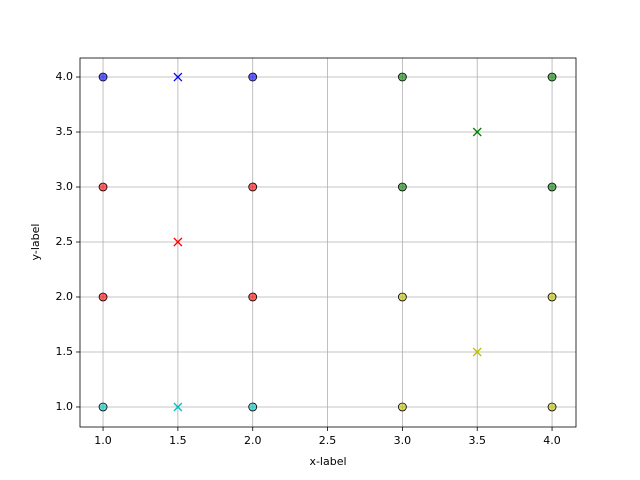  What do you see at coordinates (65, 296) in the screenshot?
I see `y-tick-label: 2.0` at bounding box center [65, 296].